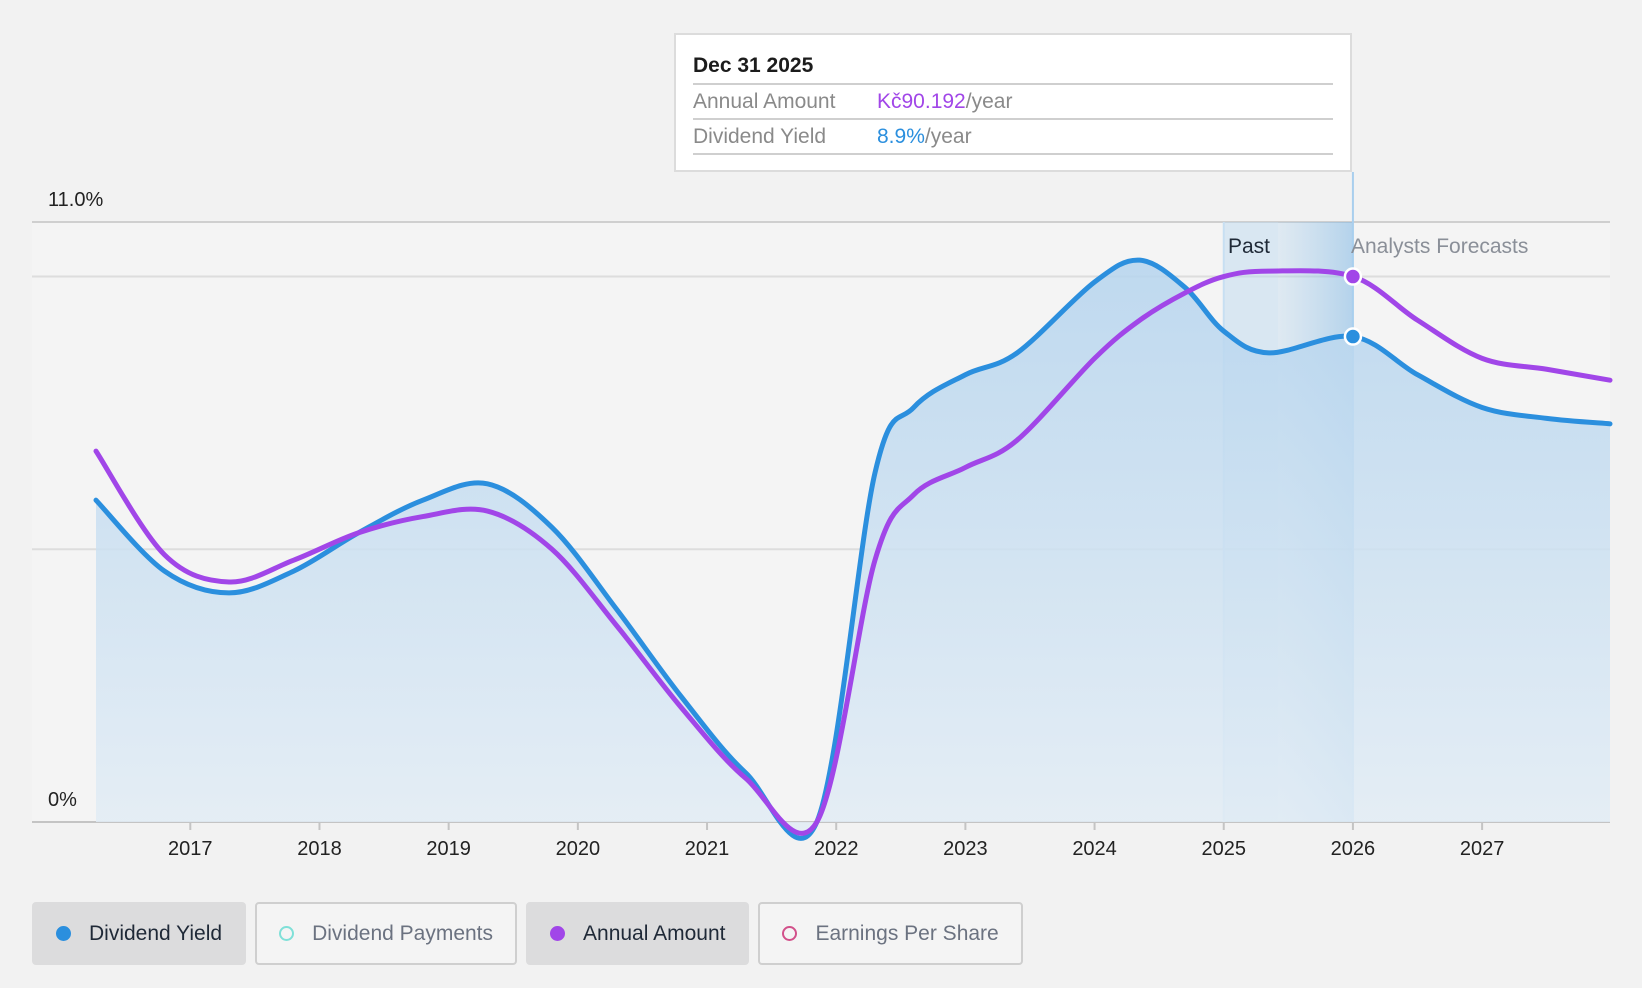 The image size is (1642, 988). I want to click on x-tick-label: 2025, so click(1223, 849).